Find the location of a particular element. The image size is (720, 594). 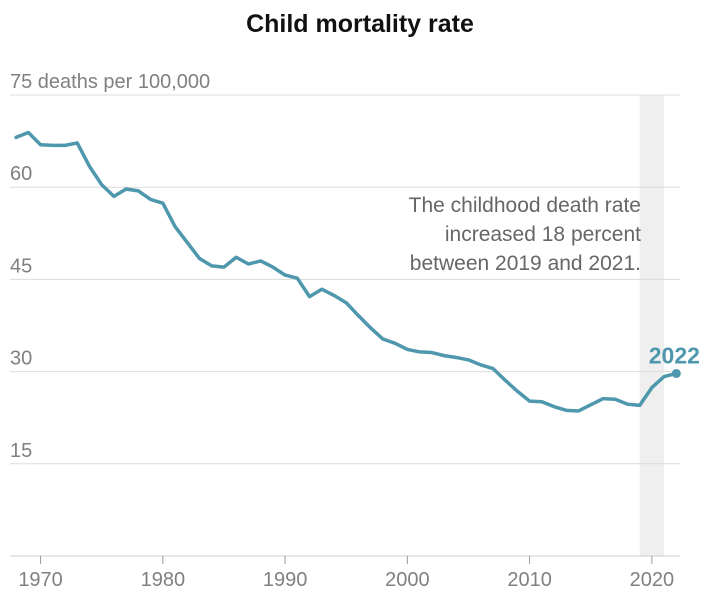

end-point-marker is located at coordinates (676, 373).